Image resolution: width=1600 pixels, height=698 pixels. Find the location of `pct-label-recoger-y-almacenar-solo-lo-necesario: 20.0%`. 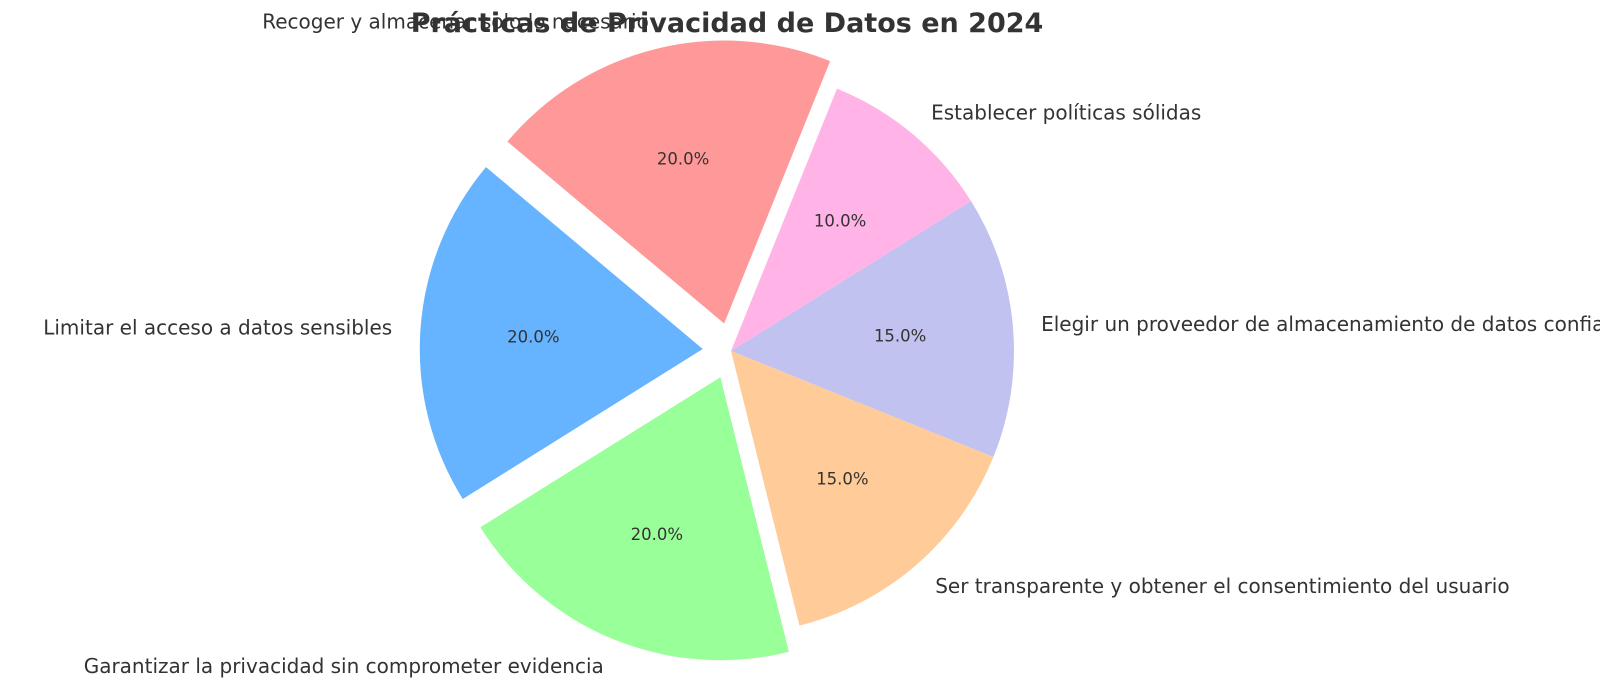

pct-label-recoger-y-almacenar-solo-lo-necesario: 20.0% is located at coordinates (683, 158).